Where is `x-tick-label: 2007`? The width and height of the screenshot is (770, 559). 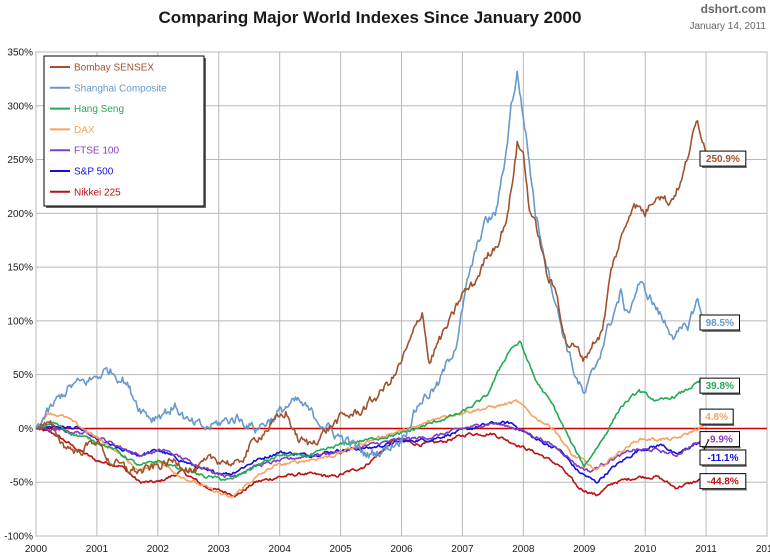 x-tick-label: 2007 is located at coordinates (462, 549).